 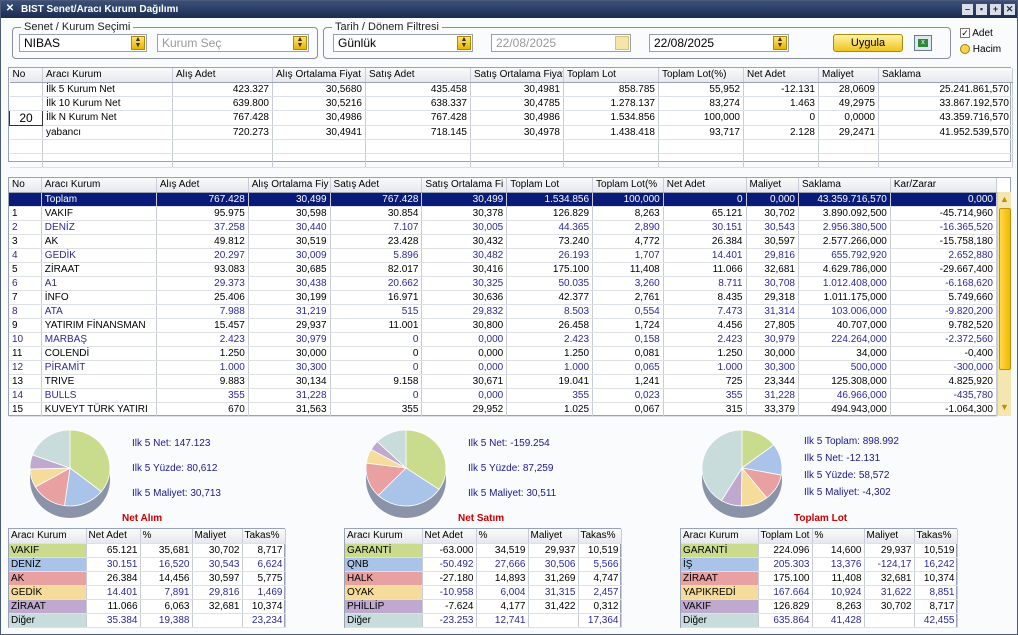 What do you see at coordinates (995, 9) in the screenshot?
I see `maximize-icon: +` at bounding box center [995, 9].